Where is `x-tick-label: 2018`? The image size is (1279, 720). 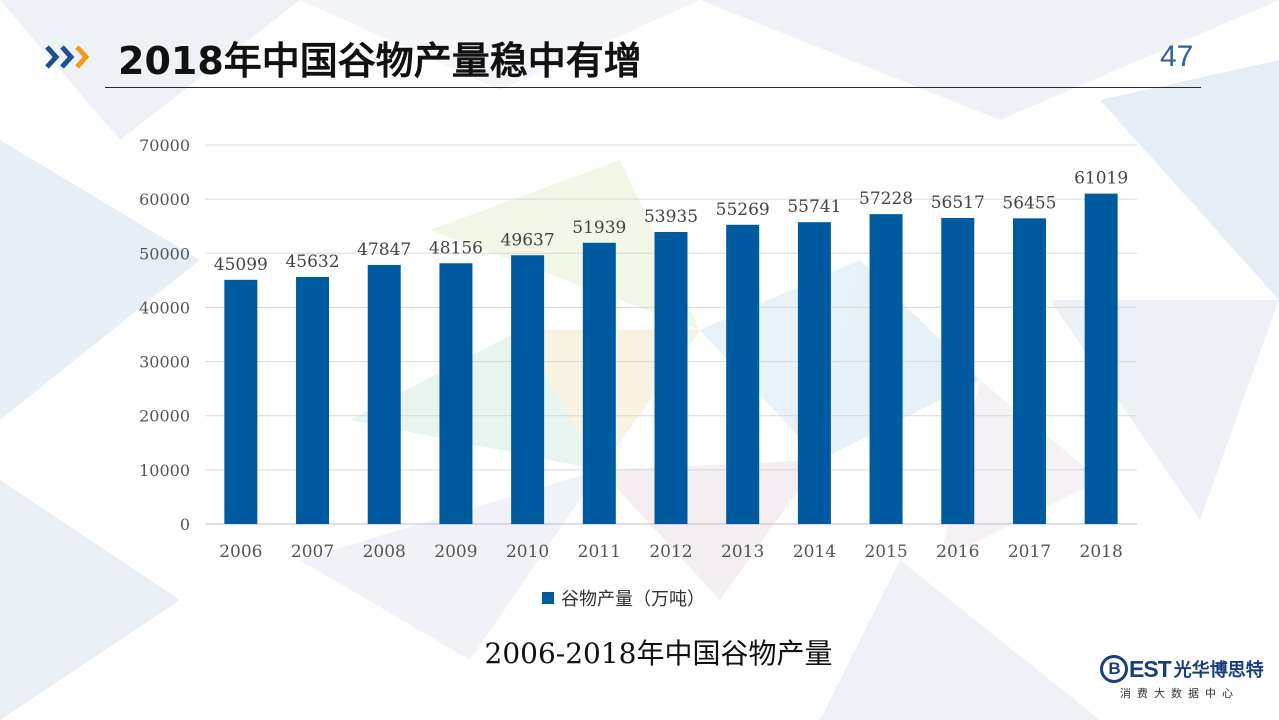 x-tick-label: 2018 is located at coordinates (1101, 552).